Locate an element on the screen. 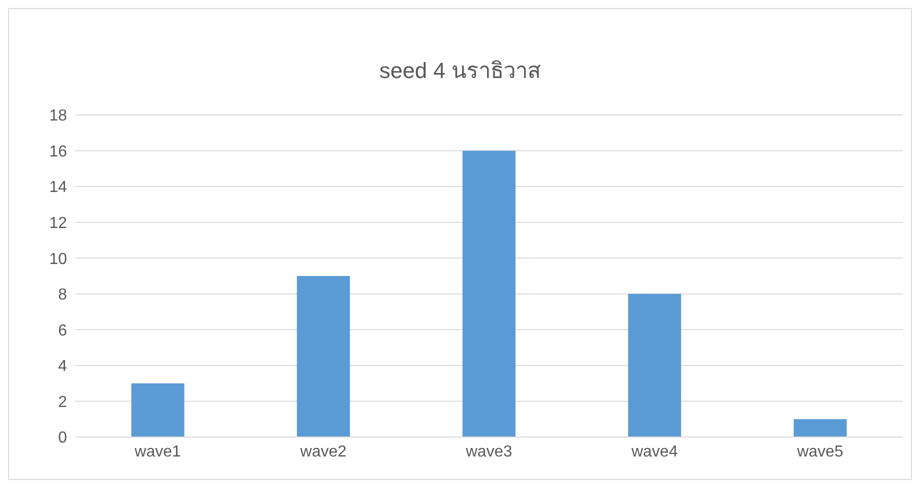  y-tick-label: 2 is located at coordinates (63, 402).